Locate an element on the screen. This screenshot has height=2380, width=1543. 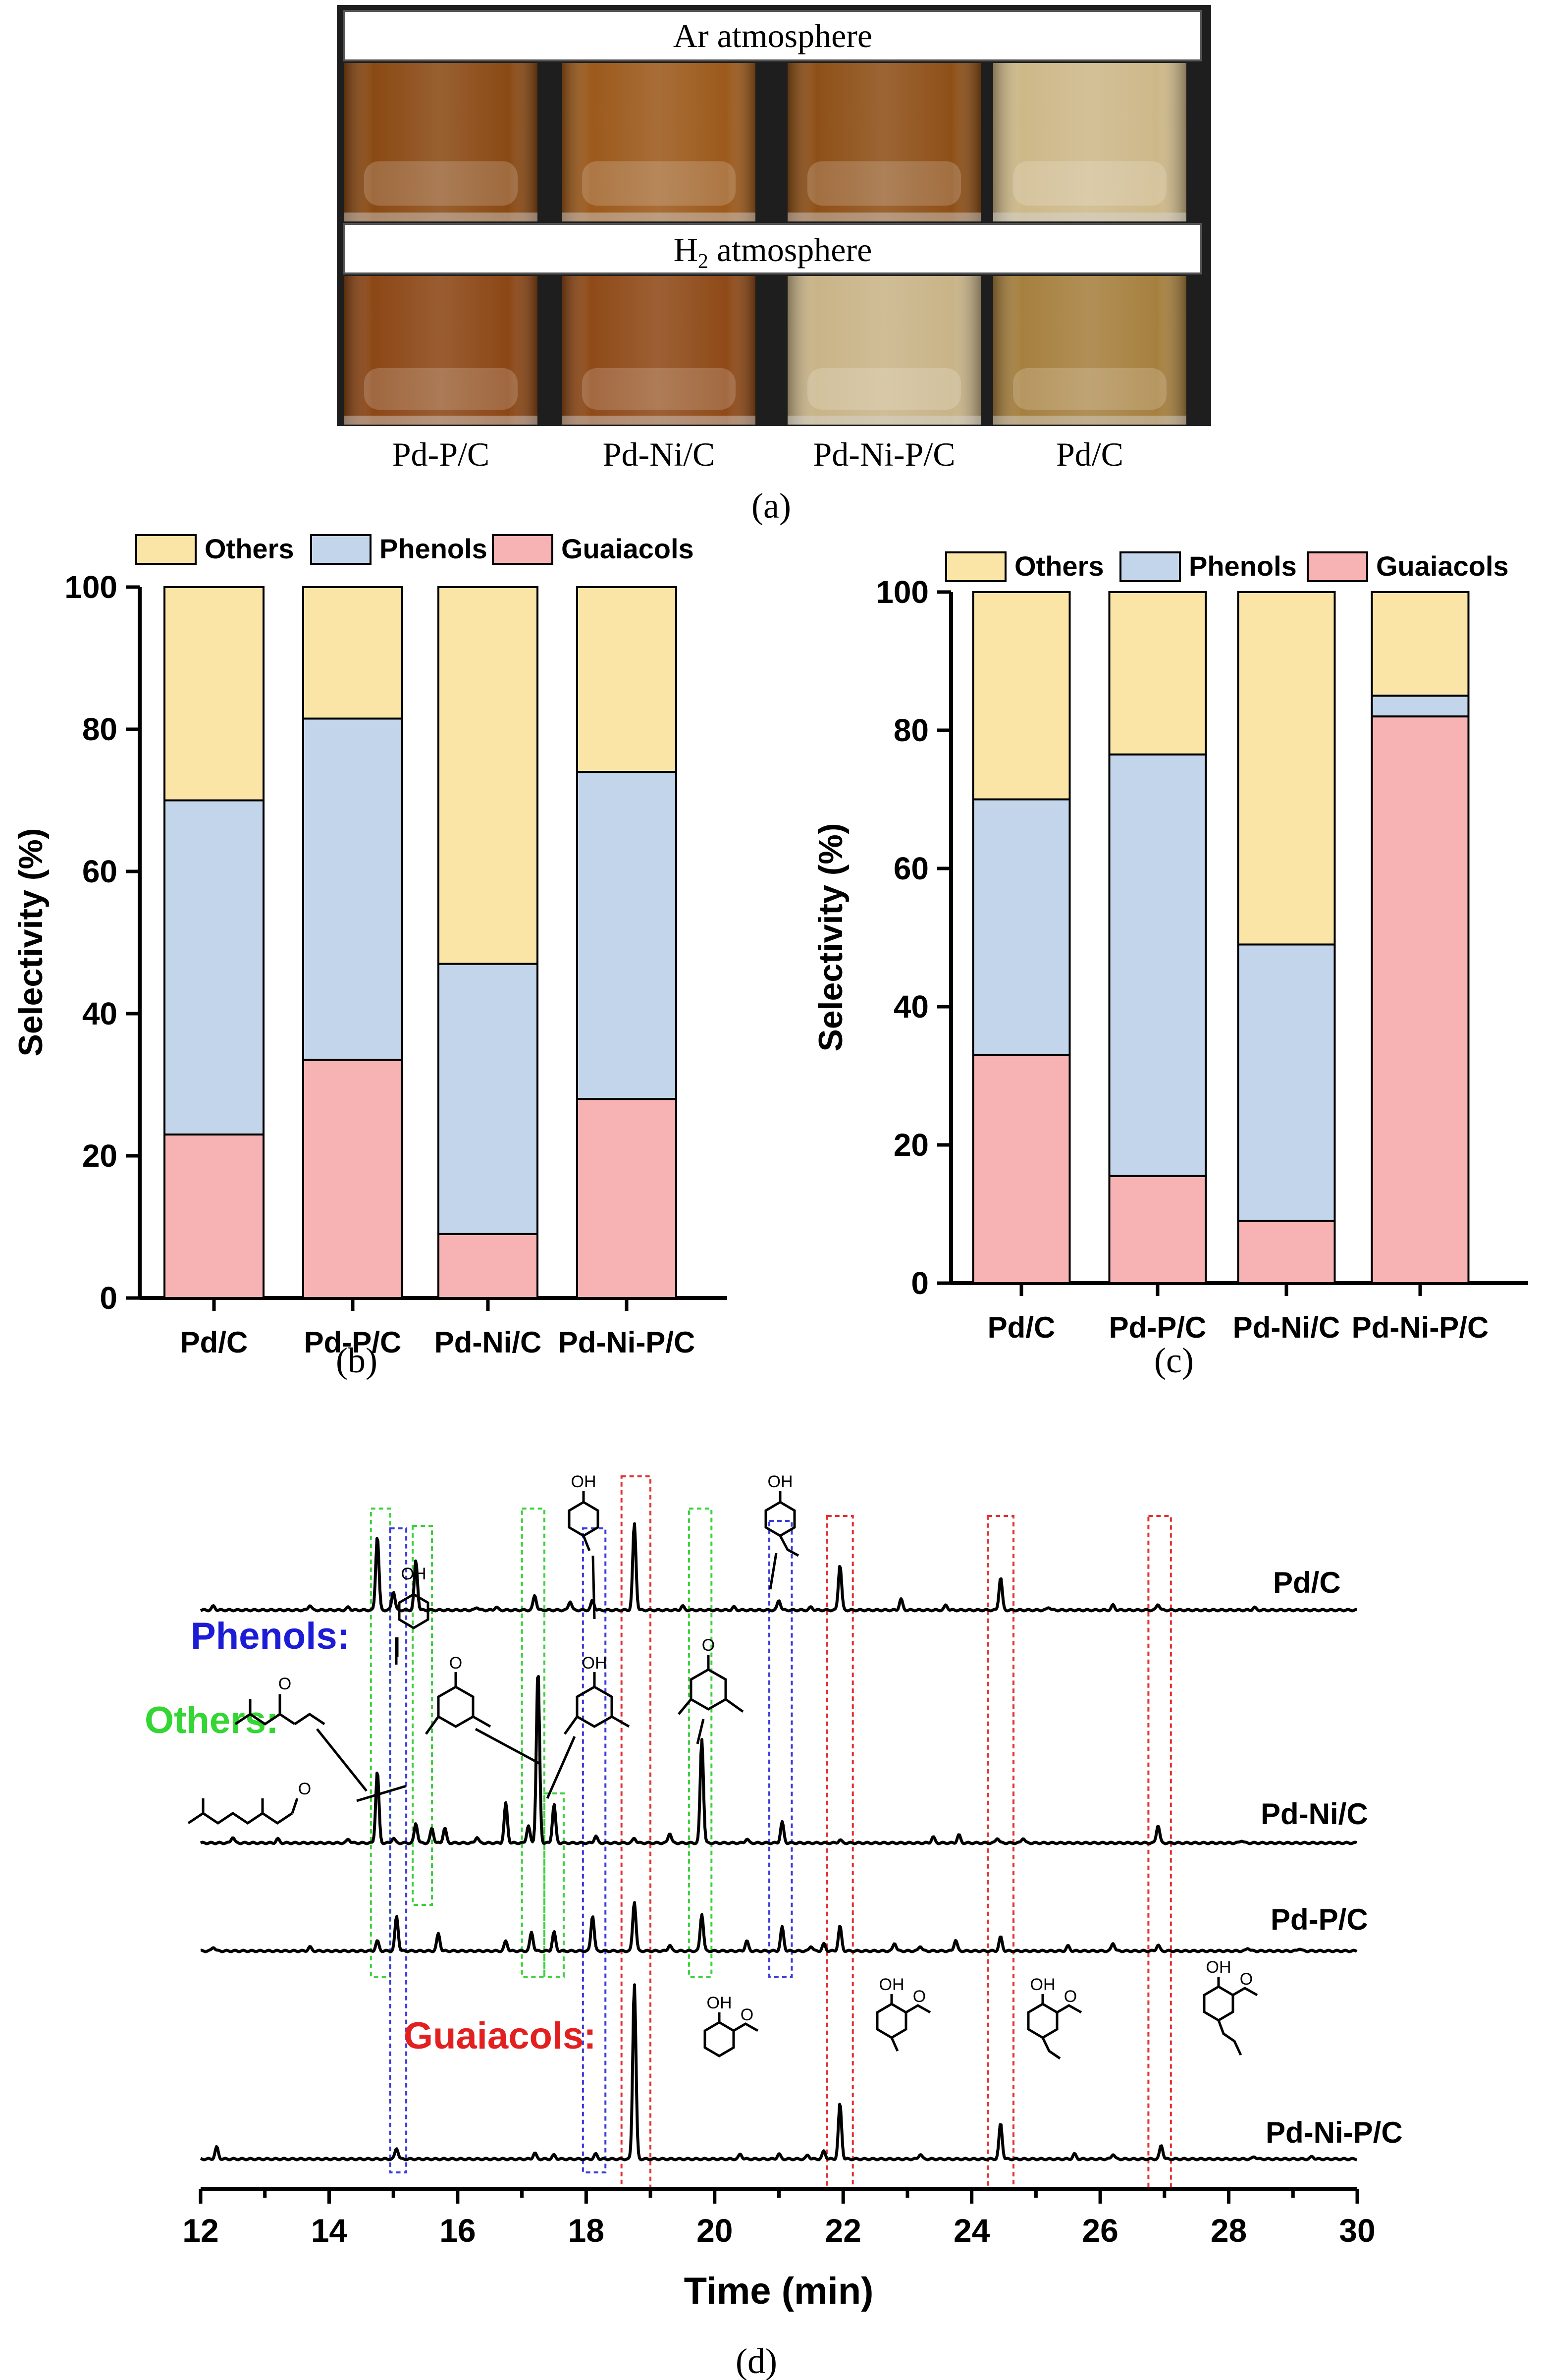
ketone-o-label-2: O is located at coordinates (305, 1789).